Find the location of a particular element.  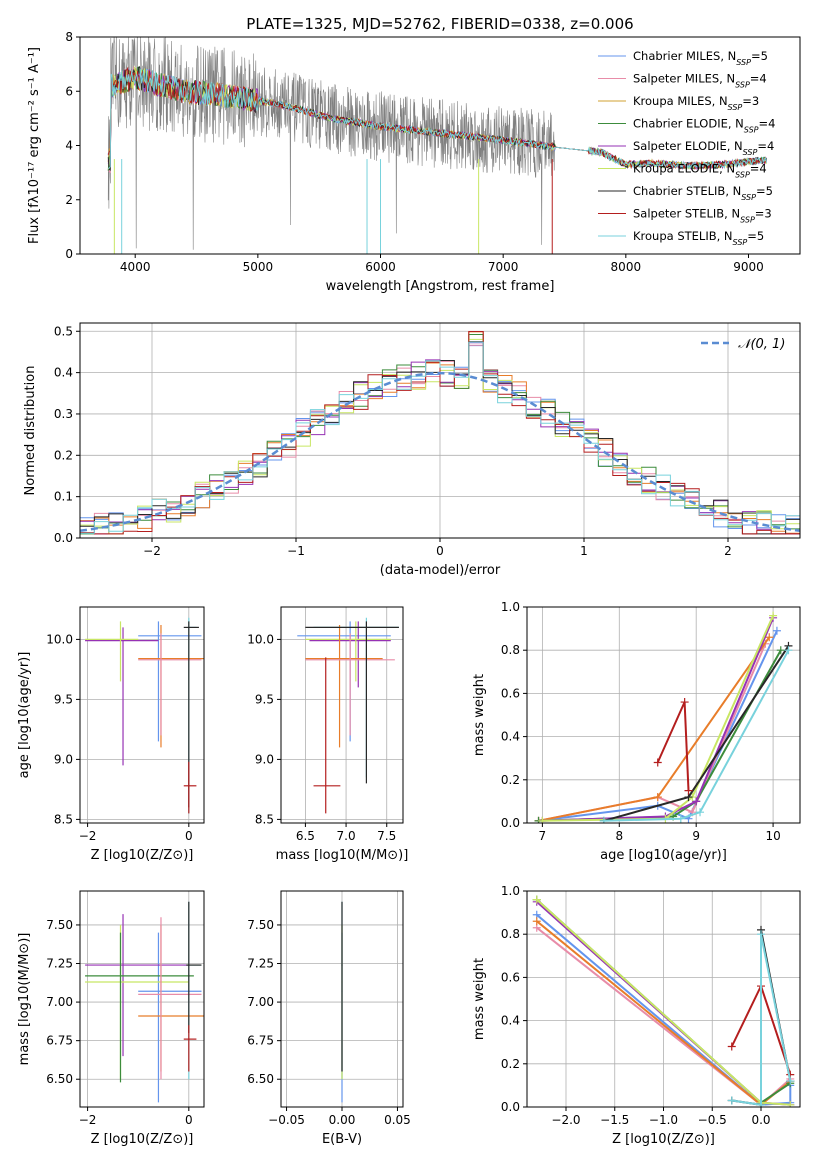

x-tick-label: 4000 is located at coordinates (135, 267).